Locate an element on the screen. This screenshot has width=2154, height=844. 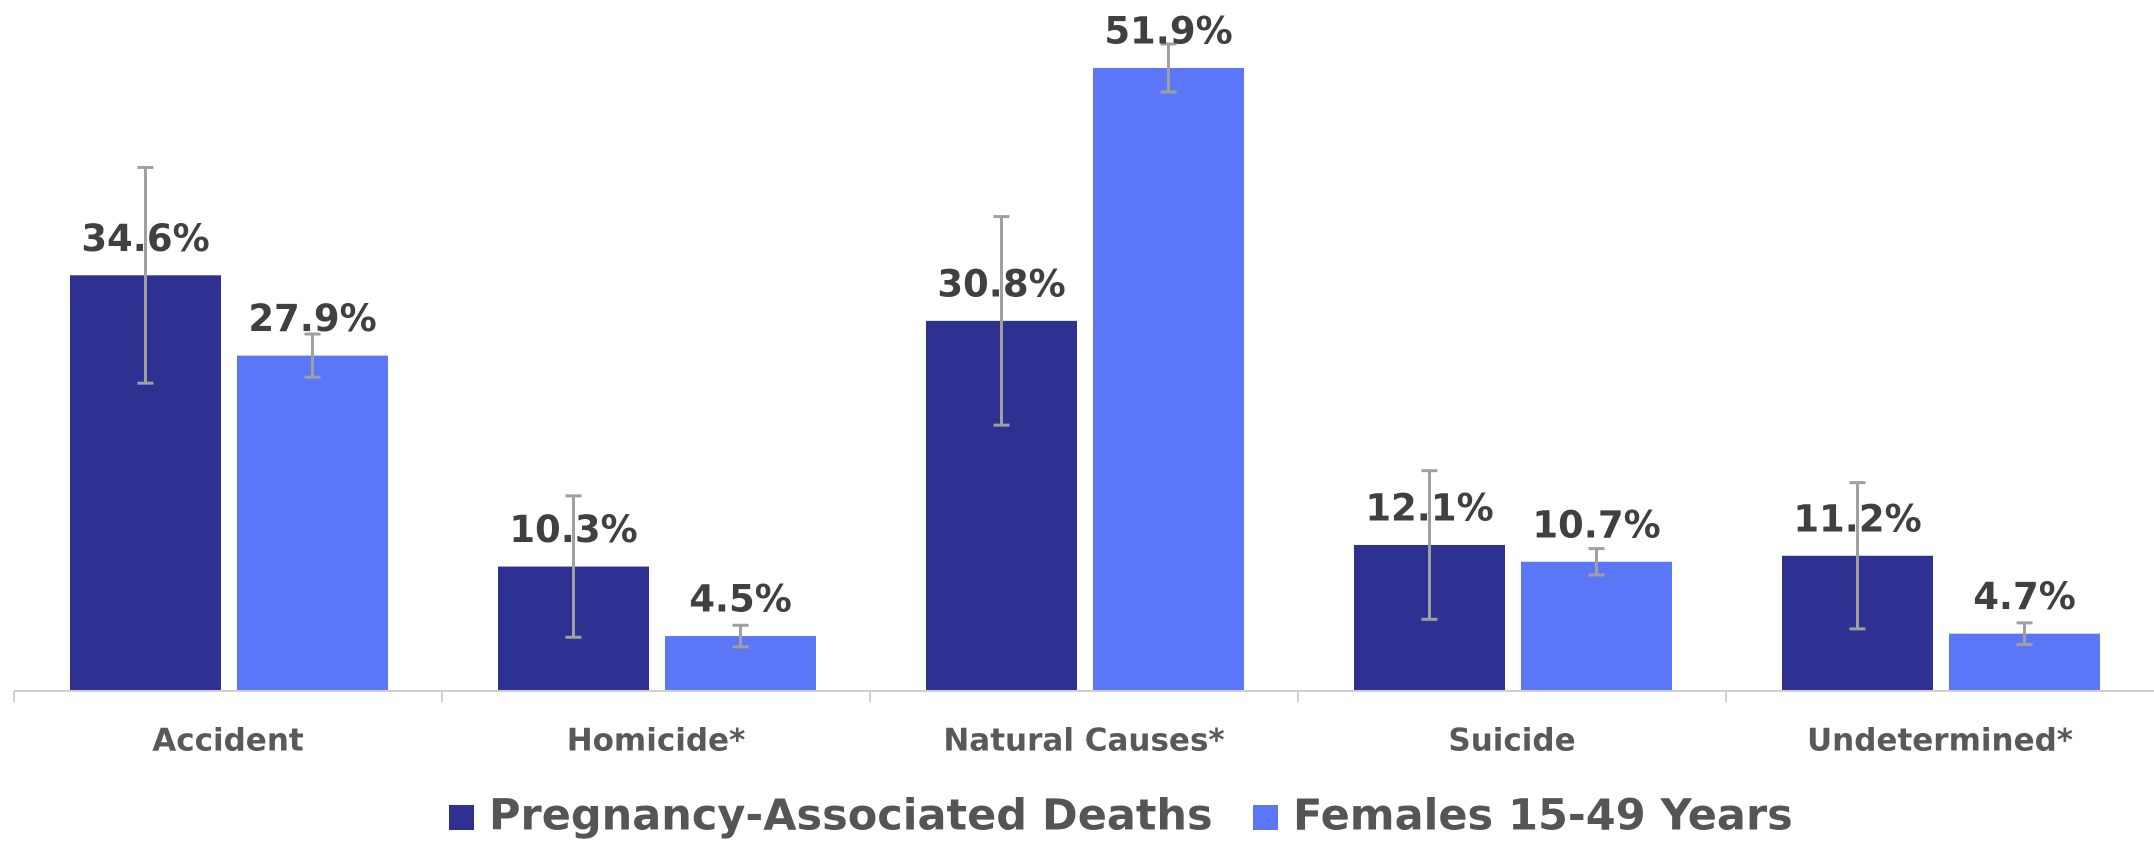
data-label: 4.7% is located at coordinates (2024, 596).